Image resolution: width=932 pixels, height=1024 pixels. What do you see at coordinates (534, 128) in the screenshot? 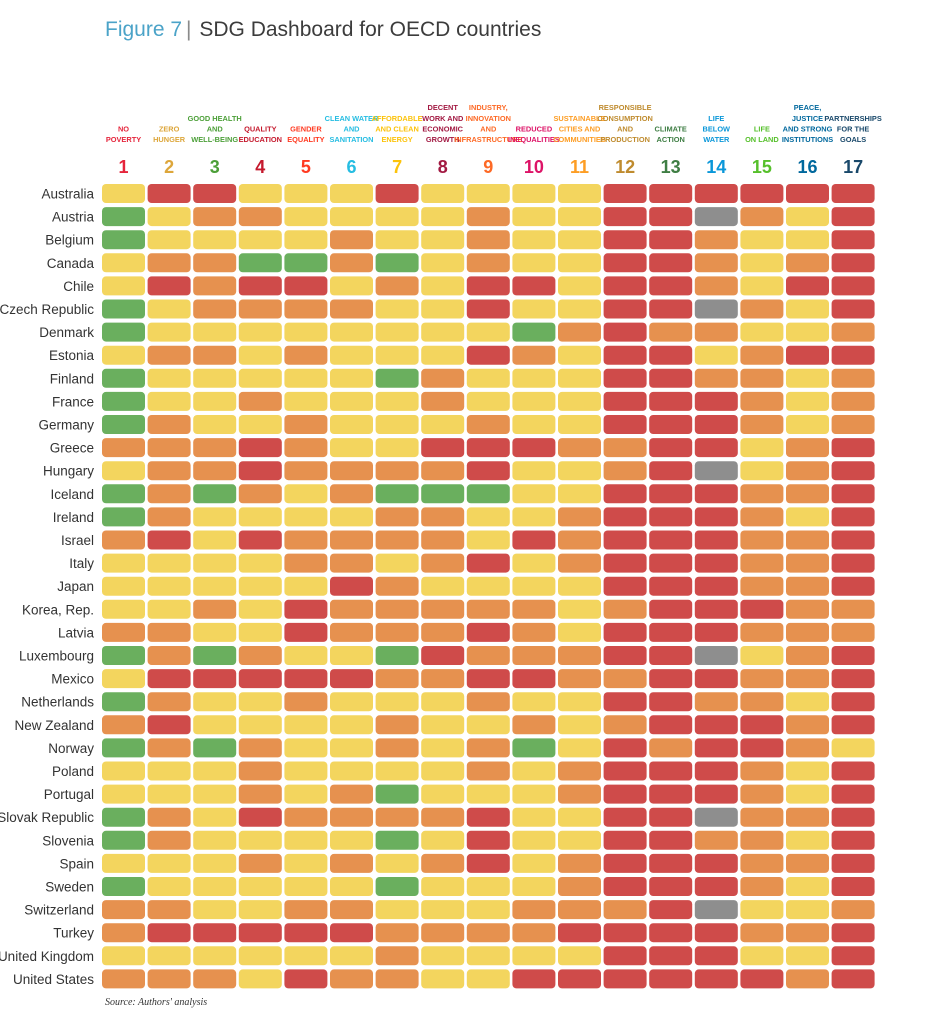
I see `goal-label: REDUCED` at bounding box center [534, 128].